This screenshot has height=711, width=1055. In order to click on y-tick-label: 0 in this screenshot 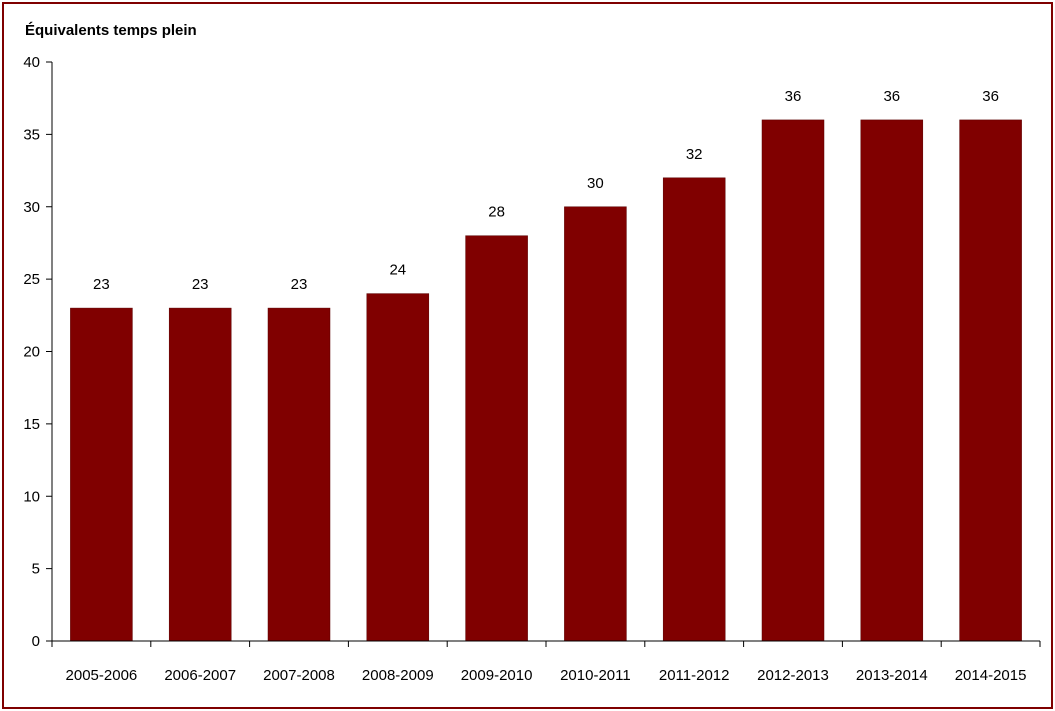, I will do `click(36, 641)`.